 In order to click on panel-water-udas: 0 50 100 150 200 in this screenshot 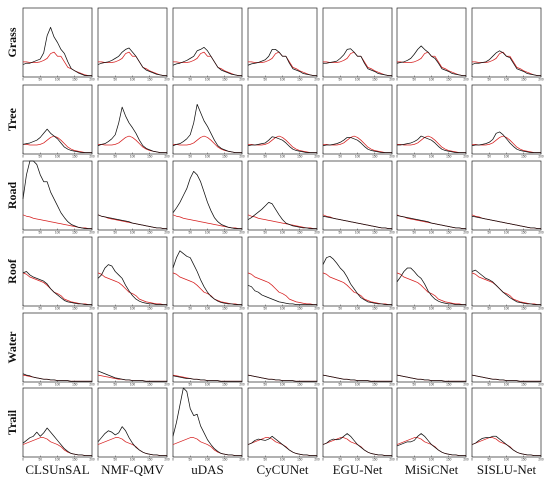, I will do `click(208, 349)`.